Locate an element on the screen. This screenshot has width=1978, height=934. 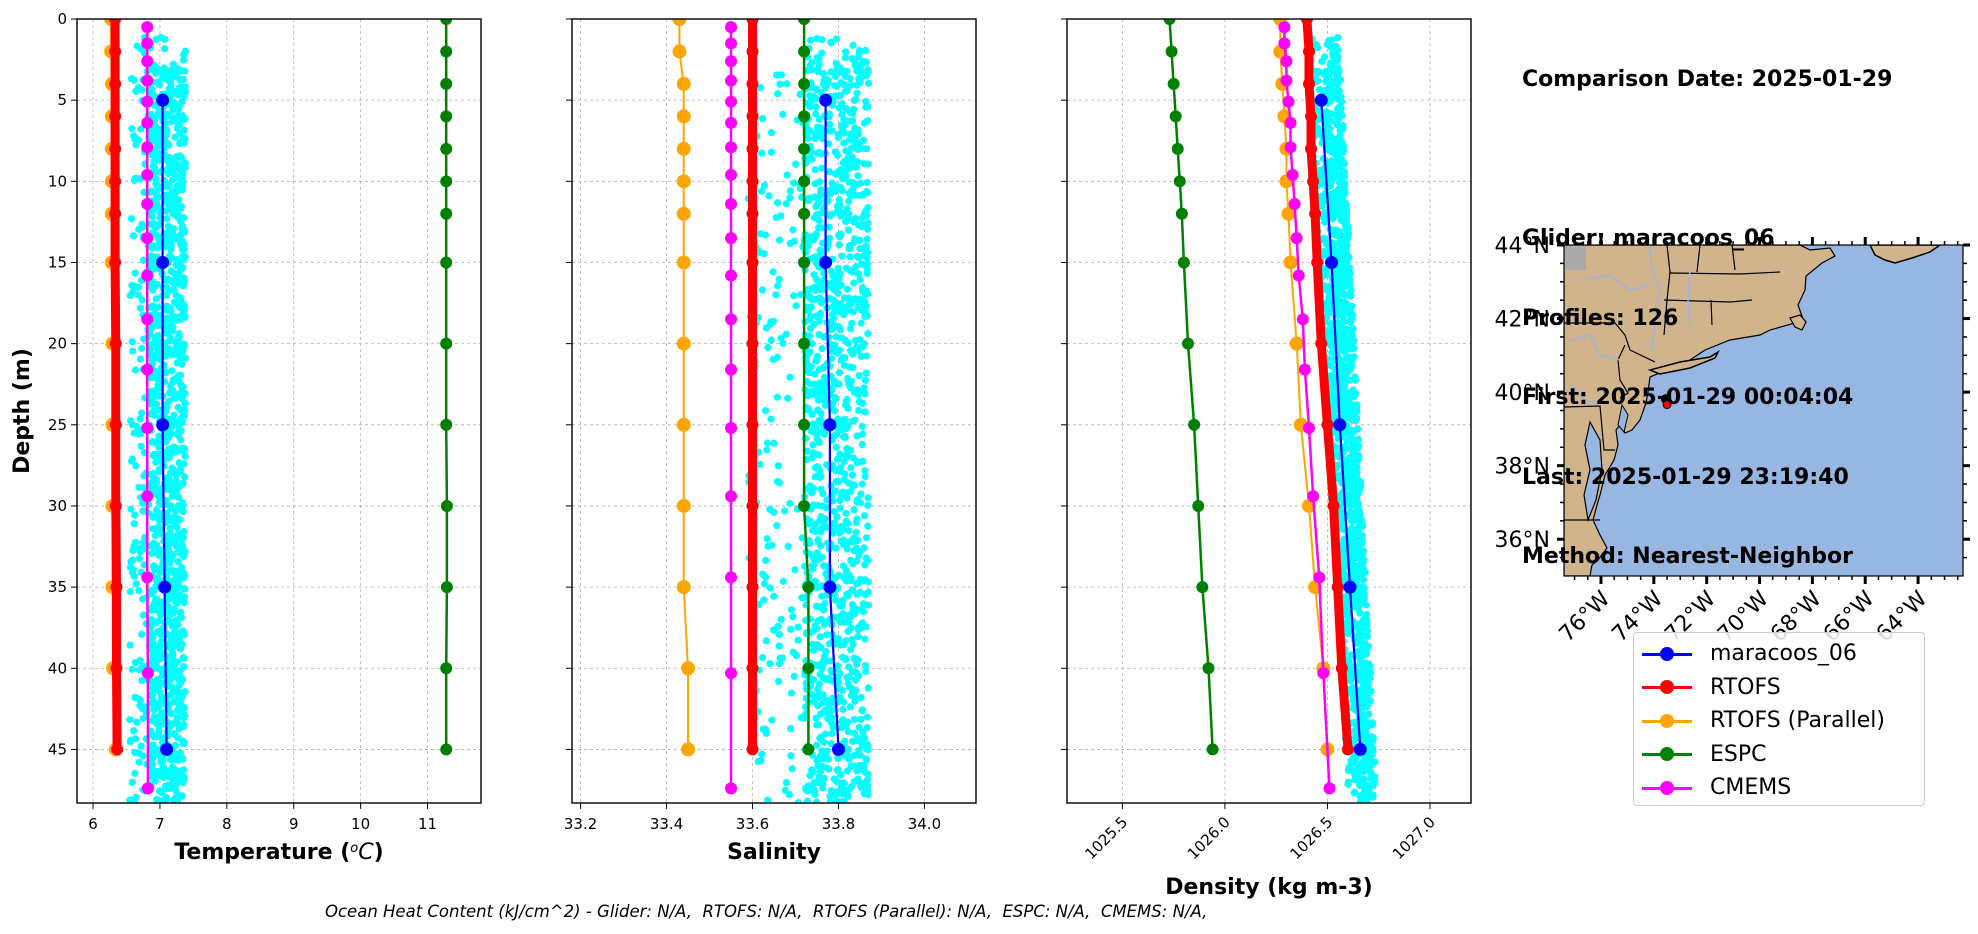
map-cape-cod is located at coordinates (1798, 322).